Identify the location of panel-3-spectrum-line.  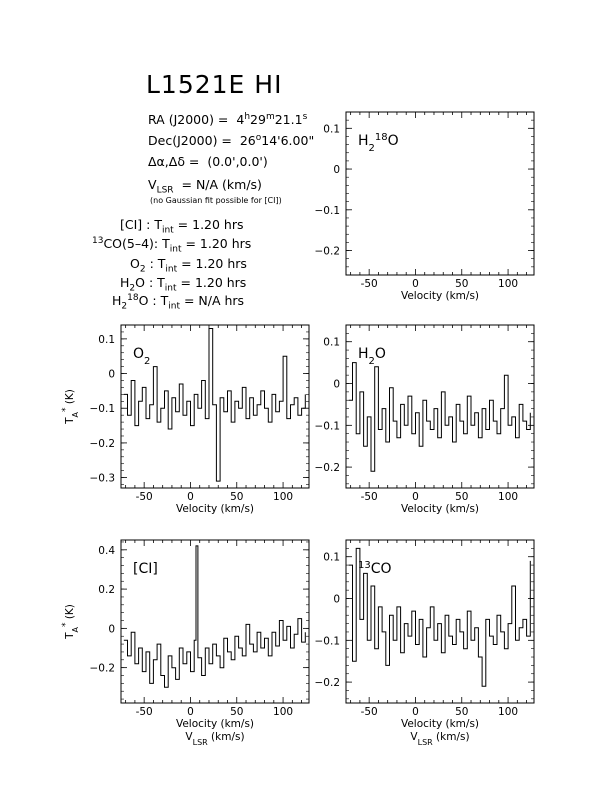
(439, 417).